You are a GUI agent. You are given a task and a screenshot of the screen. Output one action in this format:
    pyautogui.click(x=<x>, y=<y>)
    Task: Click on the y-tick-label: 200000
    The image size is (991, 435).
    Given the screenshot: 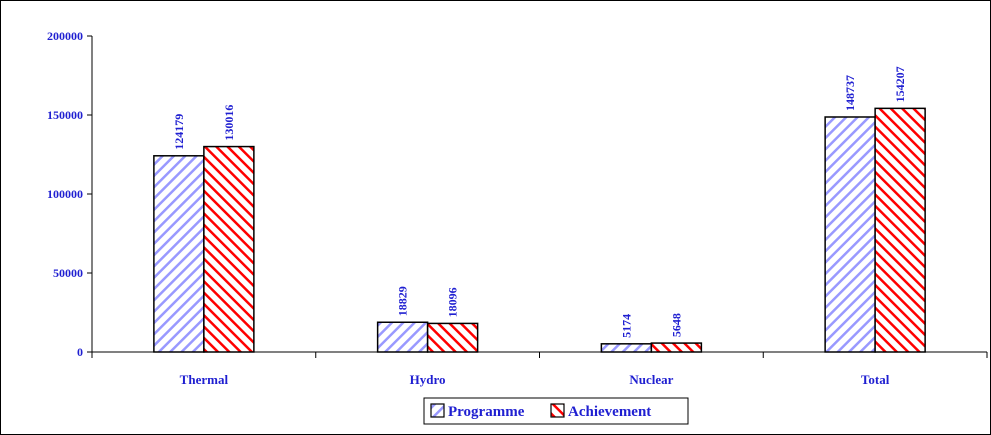 What is the action you would take?
    pyautogui.click(x=65, y=36)
    